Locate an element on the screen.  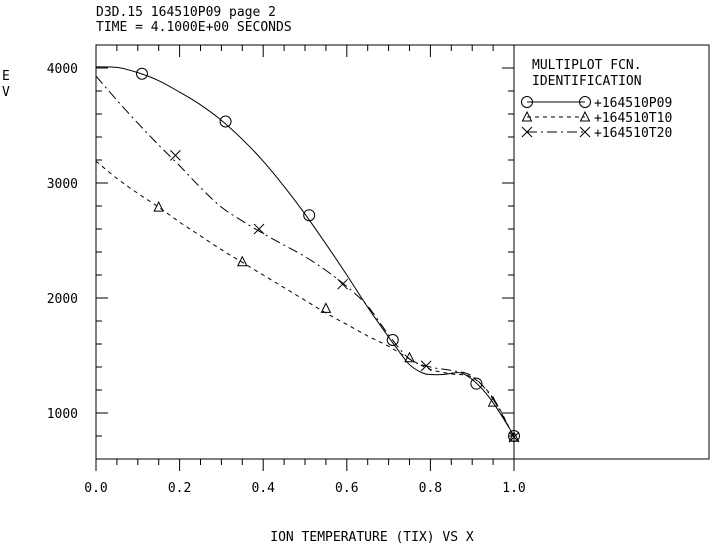
y-tick-label: 4000 is located at coordinates (62, 69).